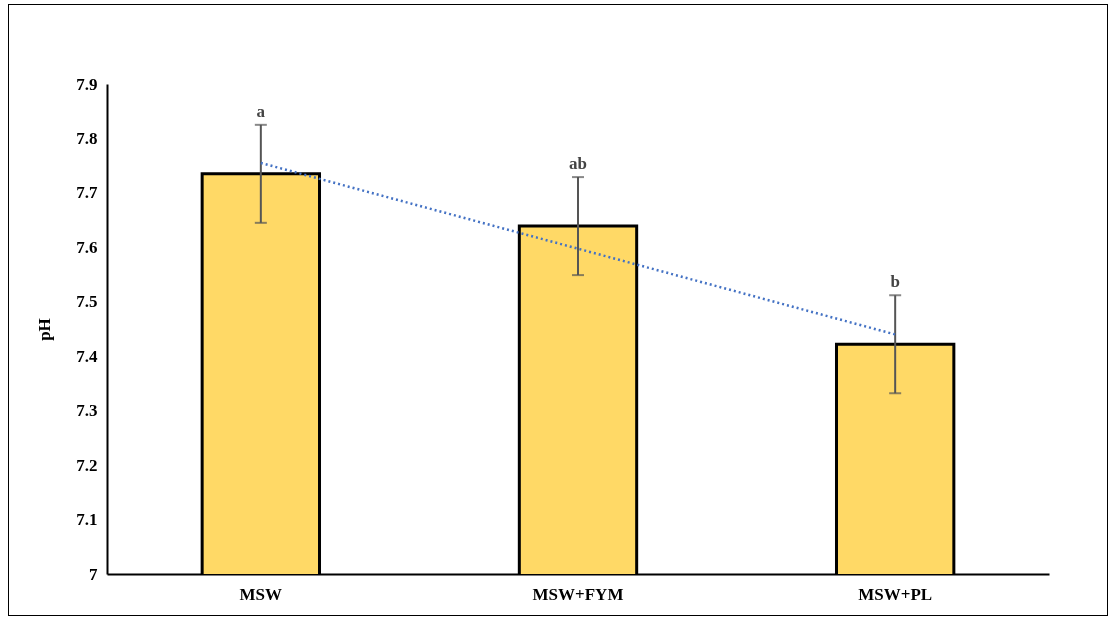 The image size is (1120, 624). I want to click on annotation: ab, so click(578, 164).